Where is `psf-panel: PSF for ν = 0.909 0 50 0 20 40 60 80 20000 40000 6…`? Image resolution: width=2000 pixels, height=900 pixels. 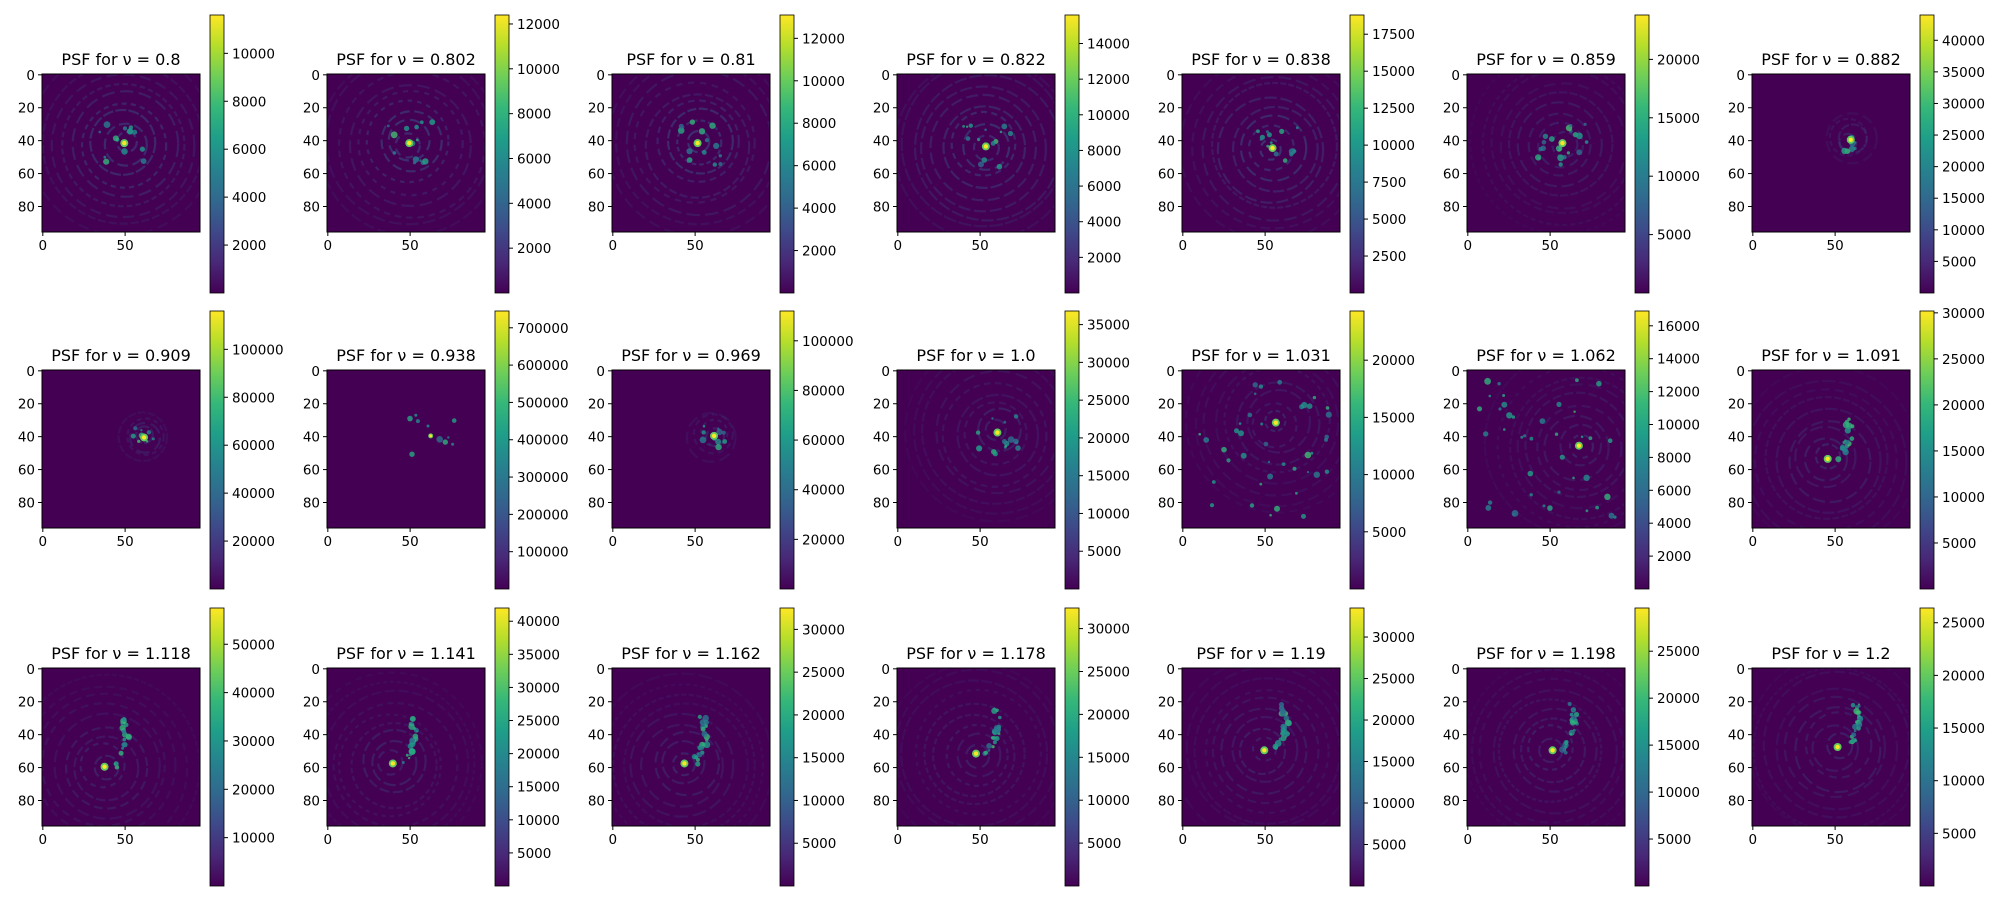 psf-panel: PSF for ν = 0.909 0 50 0 20 40 60 80 20000 40000 6… is located at coordinates (151, 450).